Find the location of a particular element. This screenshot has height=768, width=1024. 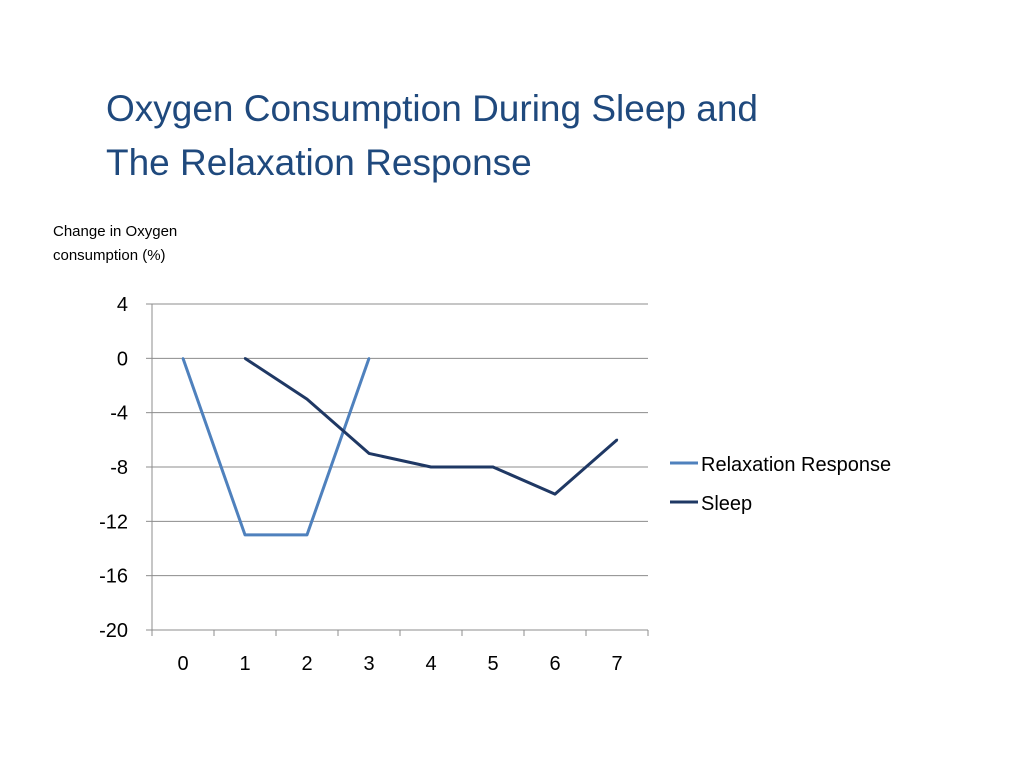

y-tick-label: 0 is located at coordinates (122, 359).